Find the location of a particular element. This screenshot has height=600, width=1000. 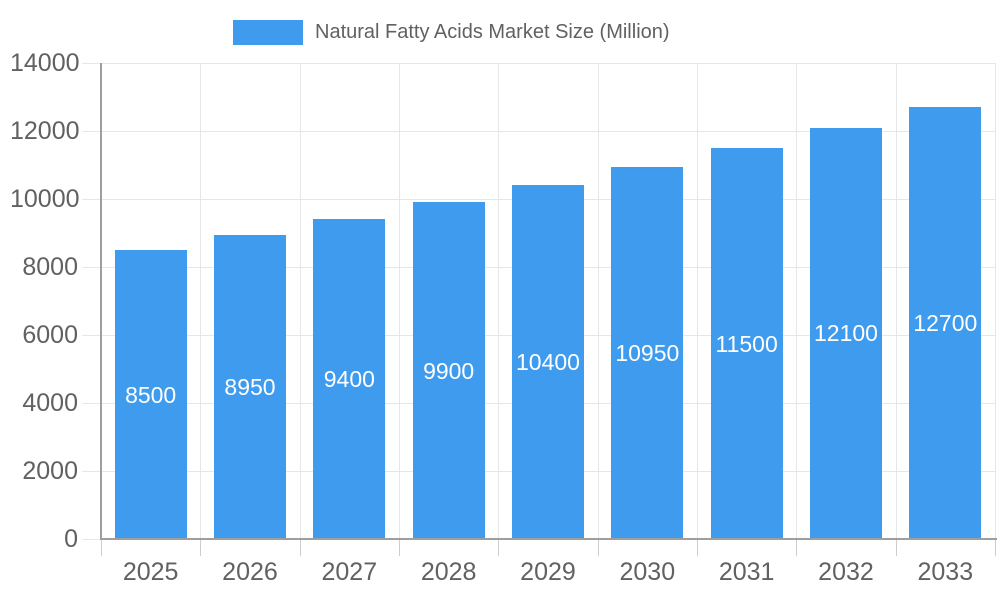

x-axis-label-2027: 2027 is located at coordinates (349, 572).